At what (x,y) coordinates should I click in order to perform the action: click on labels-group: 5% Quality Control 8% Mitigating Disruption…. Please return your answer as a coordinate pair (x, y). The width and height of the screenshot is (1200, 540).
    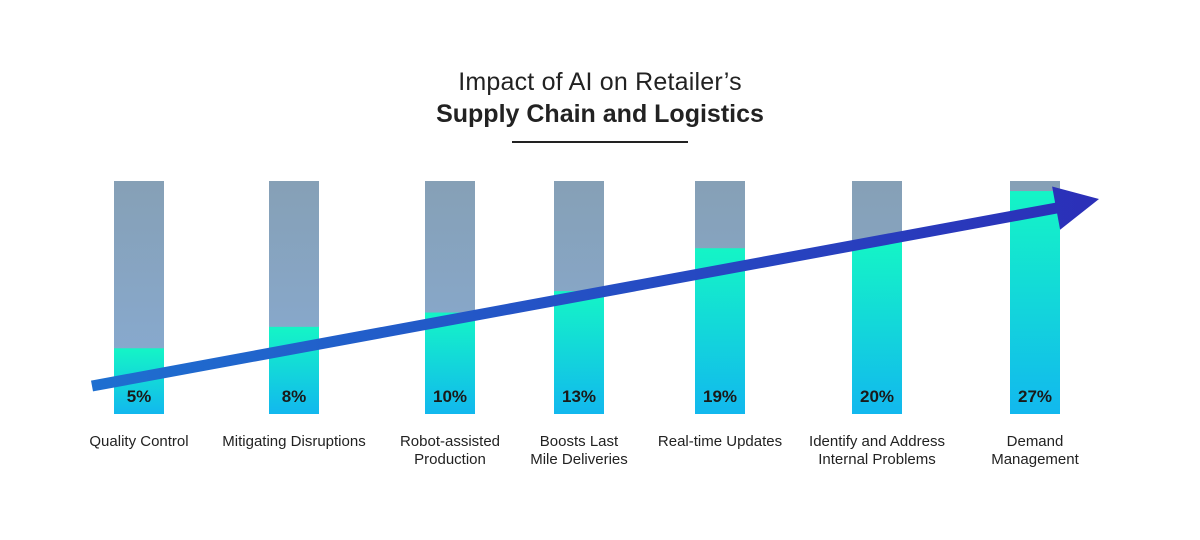
    Looking at the image, I should click on (584, 427).